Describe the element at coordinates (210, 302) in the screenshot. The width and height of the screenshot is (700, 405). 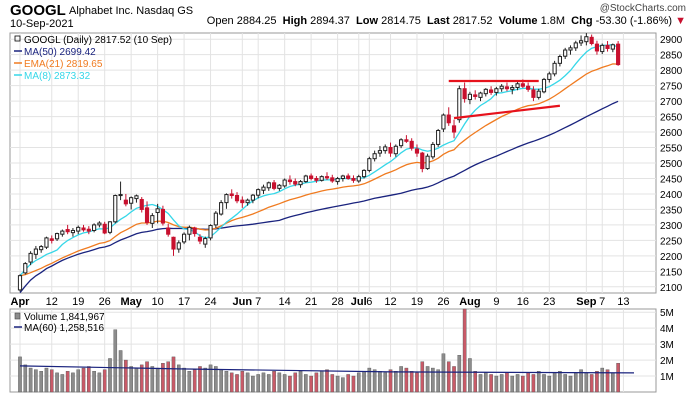
I see `x-tick-label: 24` at that location.